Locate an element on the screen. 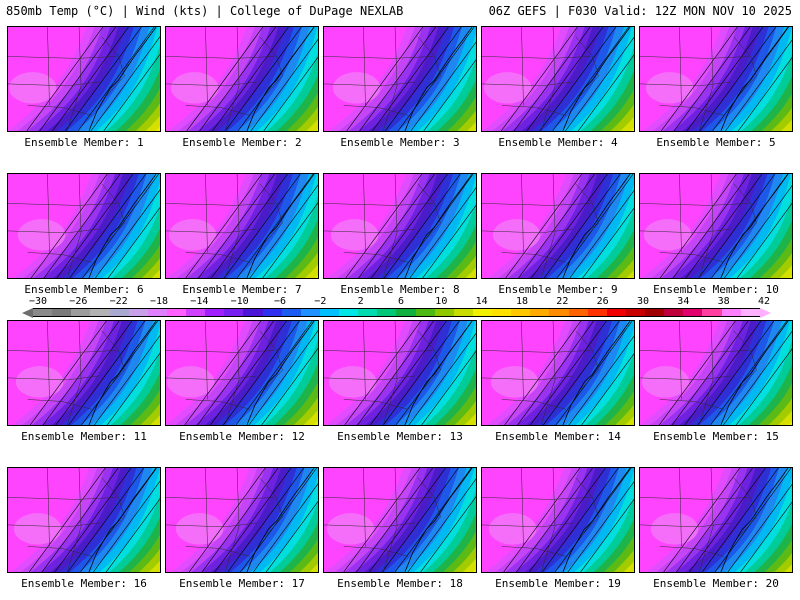 Image resolution: width=800 pixels, height=600 pixels. colorbar-tick-label: 30 is located at coordinates (643, 301).